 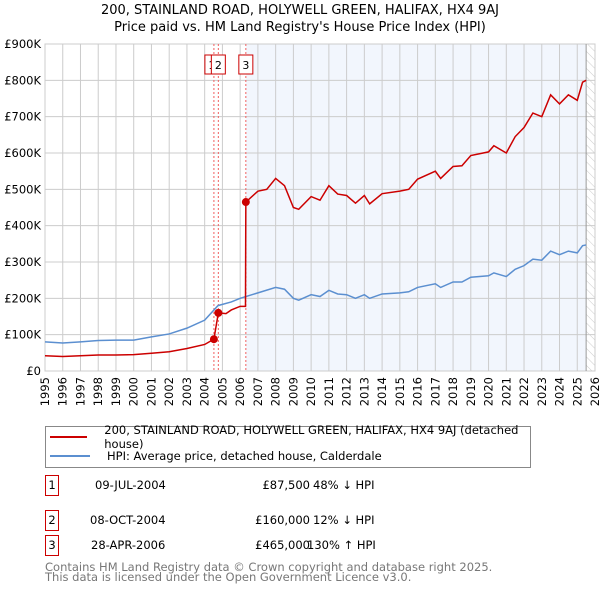 I want to click on x-tick-label: 2025, so click(x=577, y=391).